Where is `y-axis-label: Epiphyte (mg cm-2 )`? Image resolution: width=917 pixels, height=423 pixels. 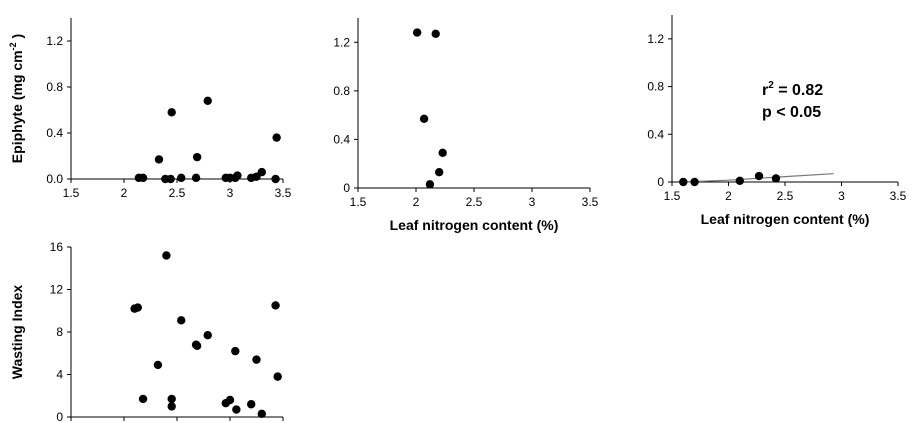 y-axis-label: Epiphyte (mg cm-2 ) is located at coordinates (16, 98).